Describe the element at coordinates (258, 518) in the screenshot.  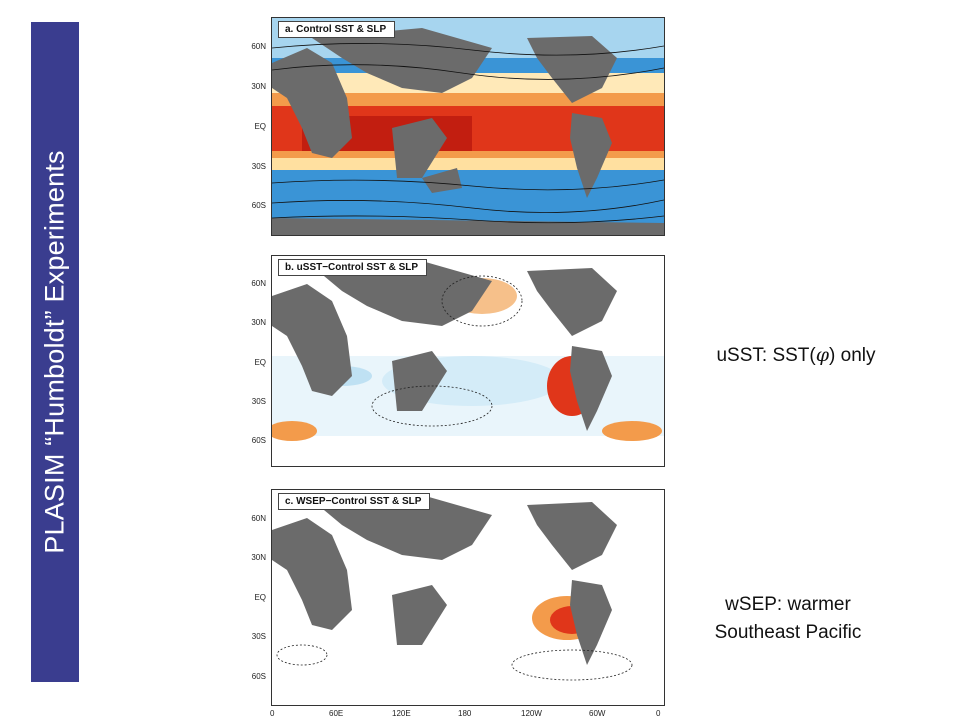
I see `lat-label-c-1: 60N` at that location.